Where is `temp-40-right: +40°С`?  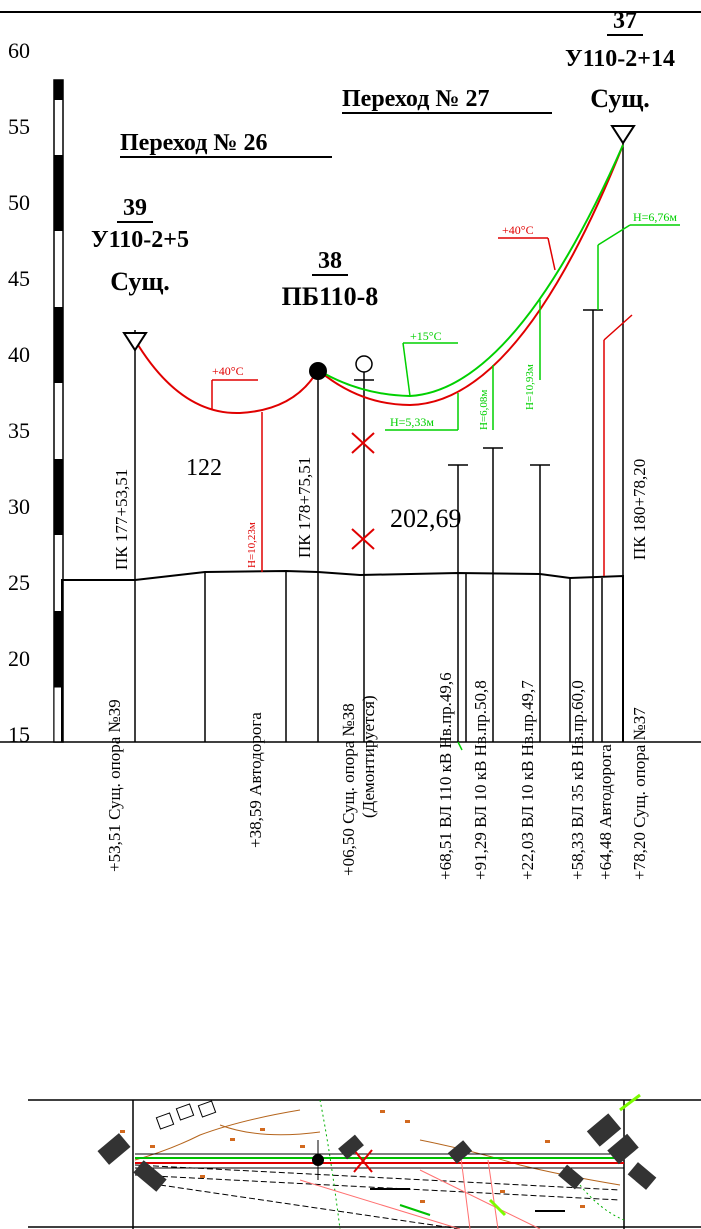 temp-40-right: +40°С is located at coordinates (518, 230).